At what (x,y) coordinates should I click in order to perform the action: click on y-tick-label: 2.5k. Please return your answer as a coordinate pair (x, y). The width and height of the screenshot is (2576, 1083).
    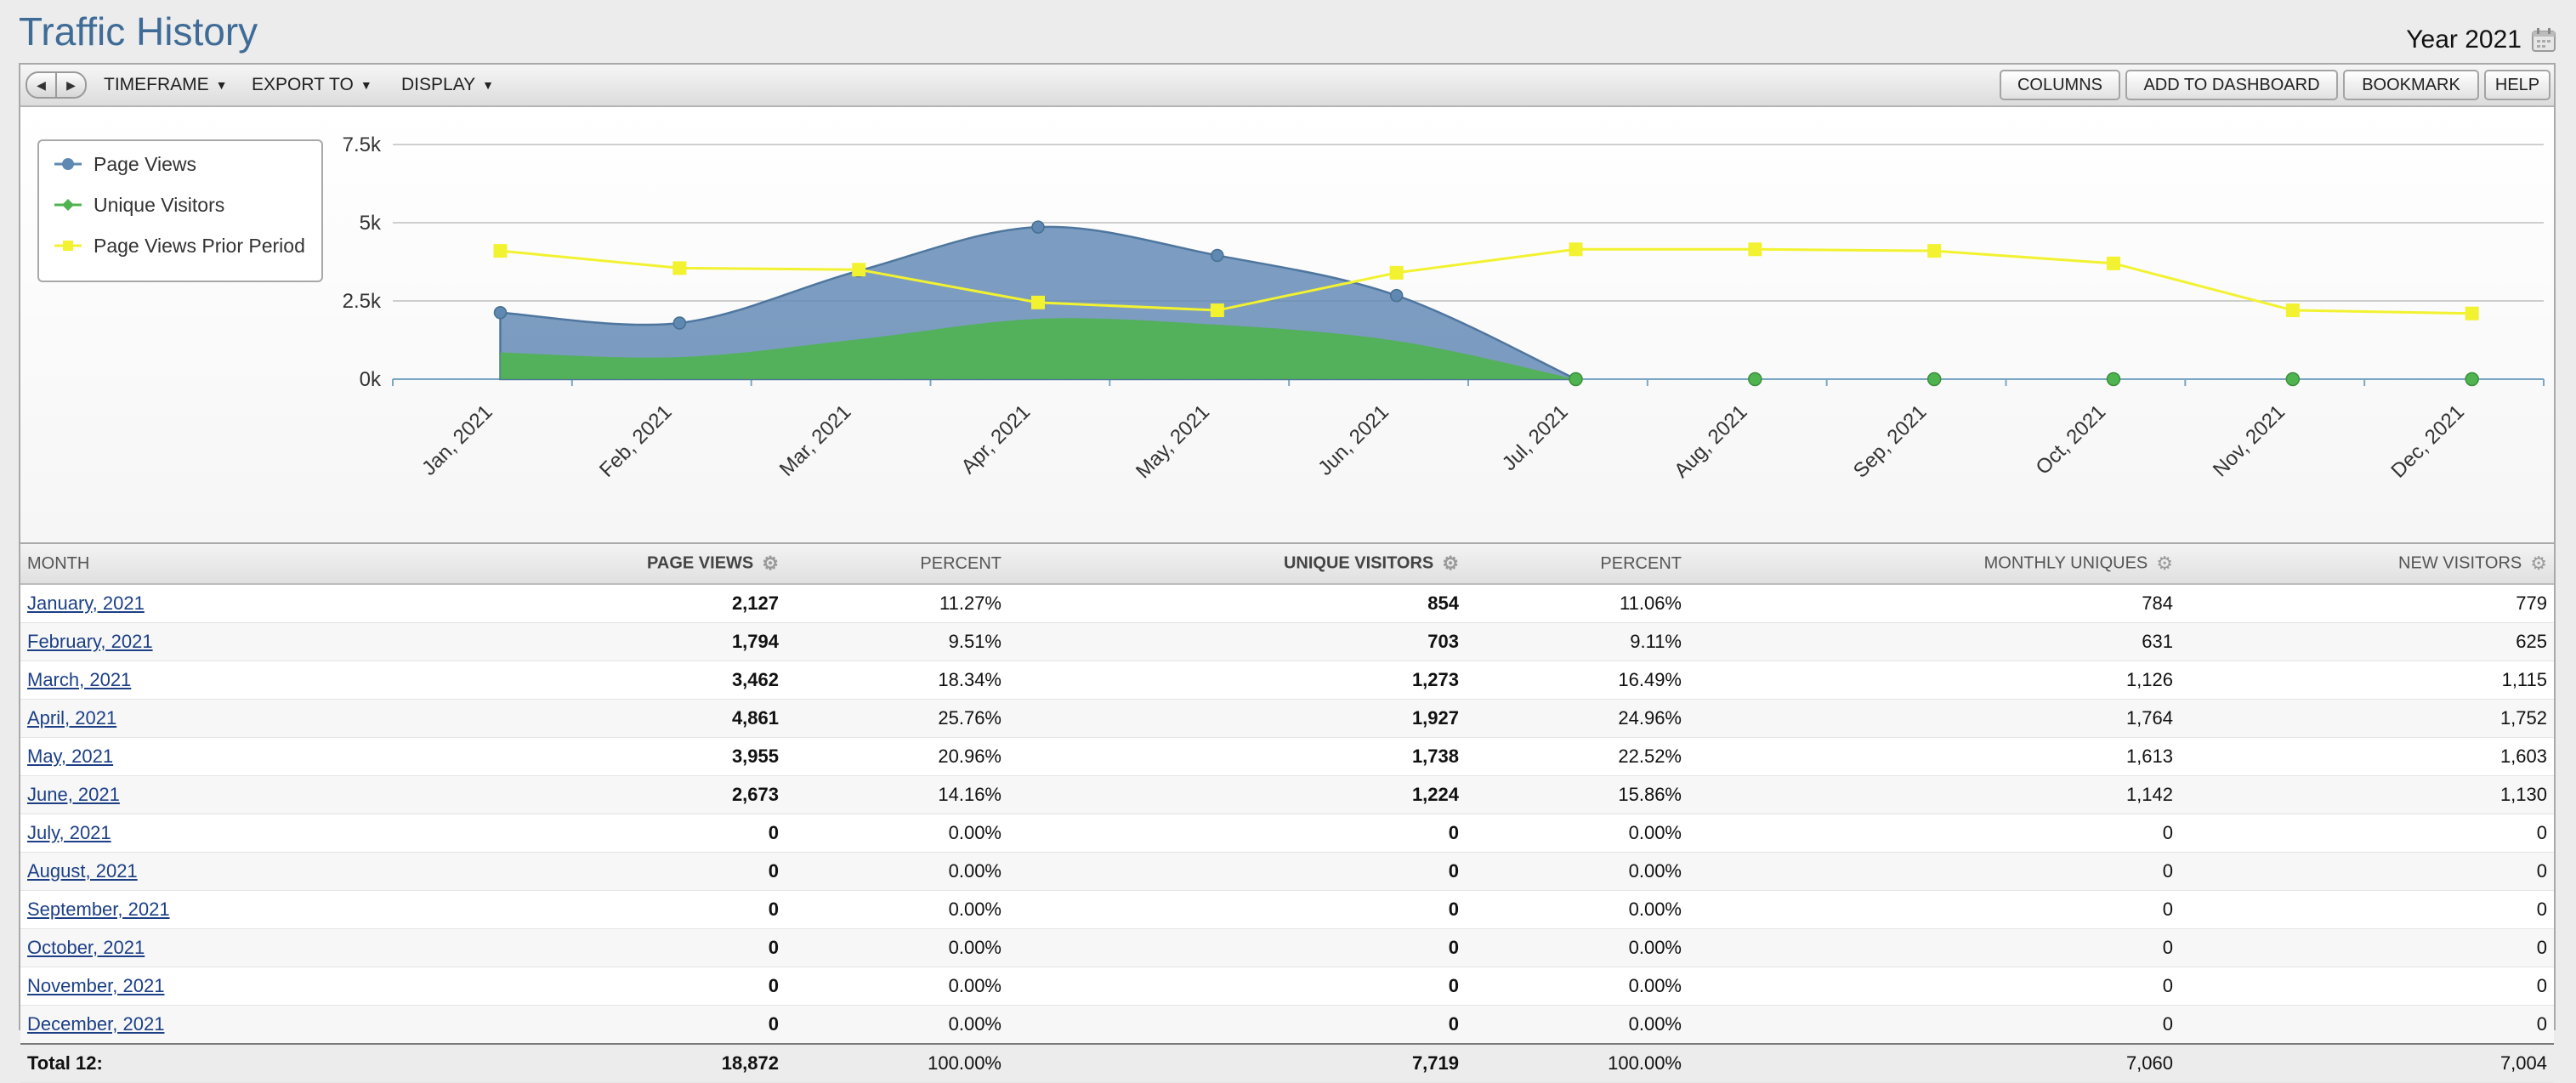
    Looking at the image, I should click on (363, 301).